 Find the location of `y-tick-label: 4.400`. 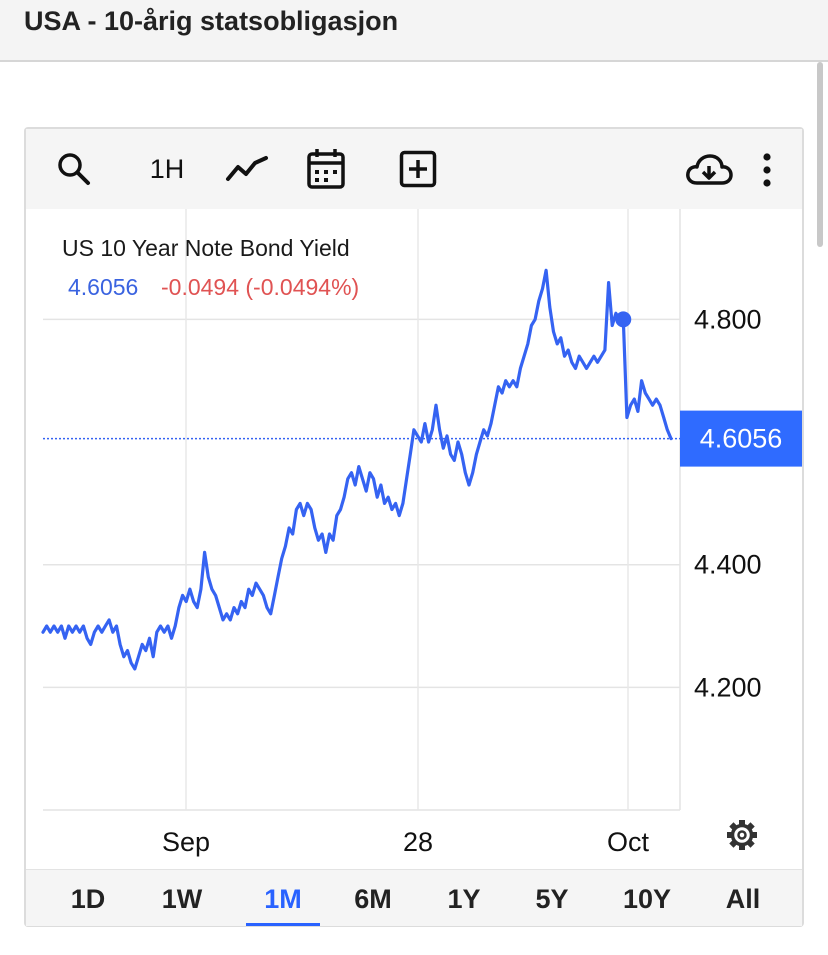

y-tick-label: 4.400 is located at coordinates (728, 565).